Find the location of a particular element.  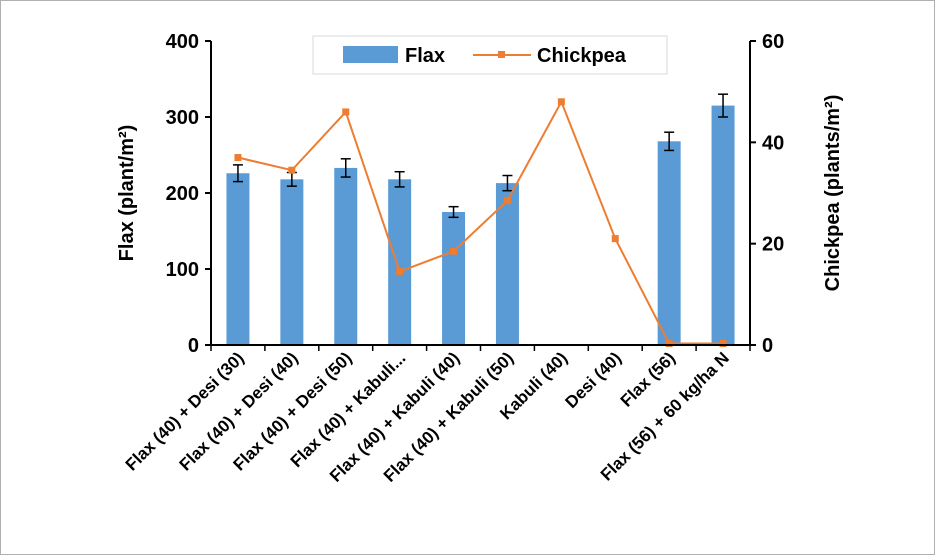

left-tick-label: 200 is located at coordinates (182, 194).